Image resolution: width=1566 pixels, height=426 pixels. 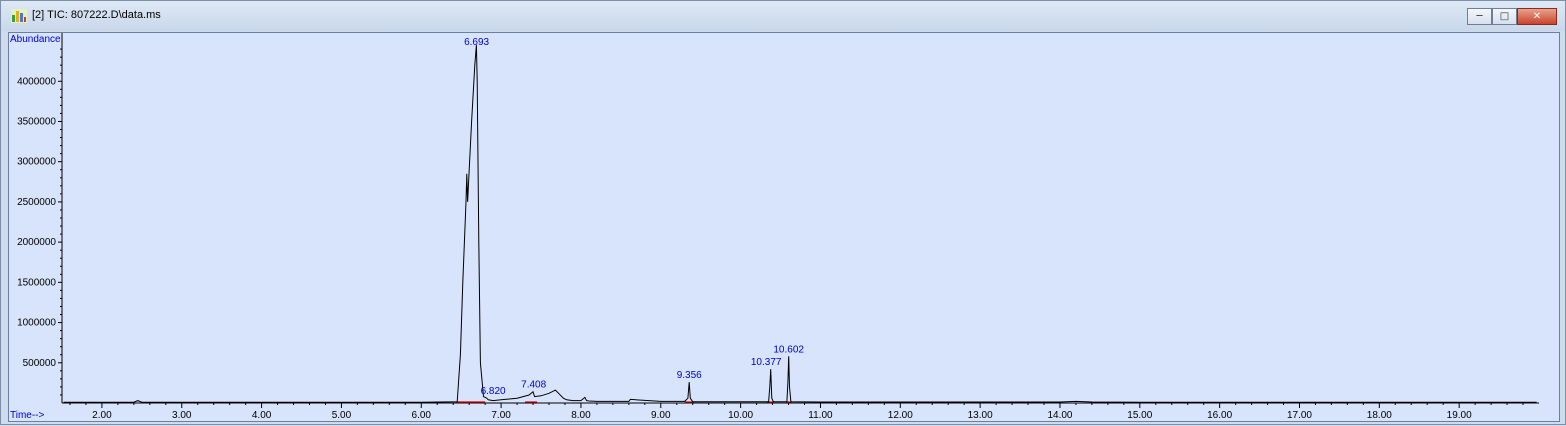 I want to click on x-tick-label: 13.00, so click(x=980, y=415).